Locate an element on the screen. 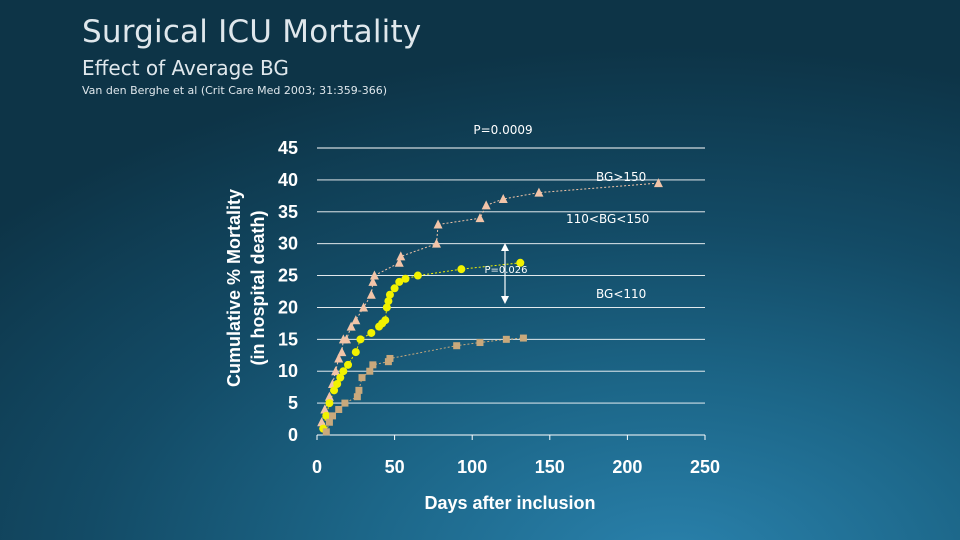 This screenshot has height=540, width=960. series-label-bg-low: BG<110 is located at coordinates (621, 294).